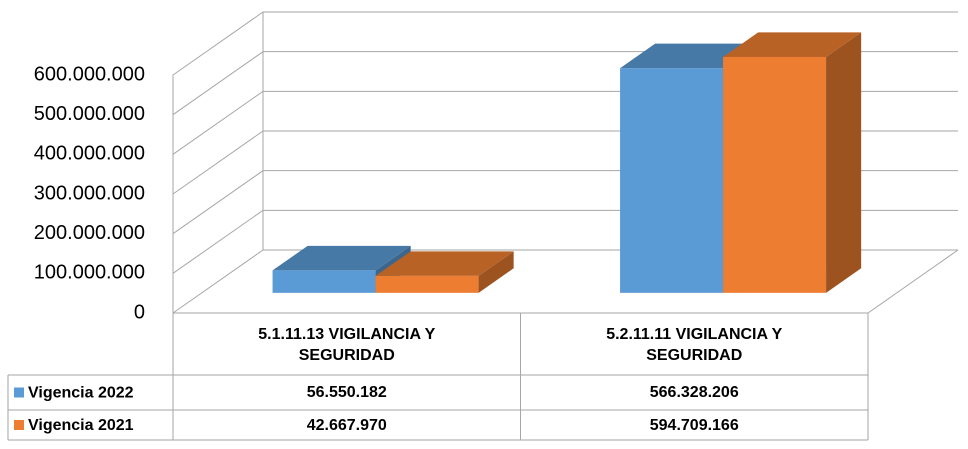  Describe the element at coordinates (81, 425) in the screenshot. I see `legend-label: Vigencia 2021` at that location.